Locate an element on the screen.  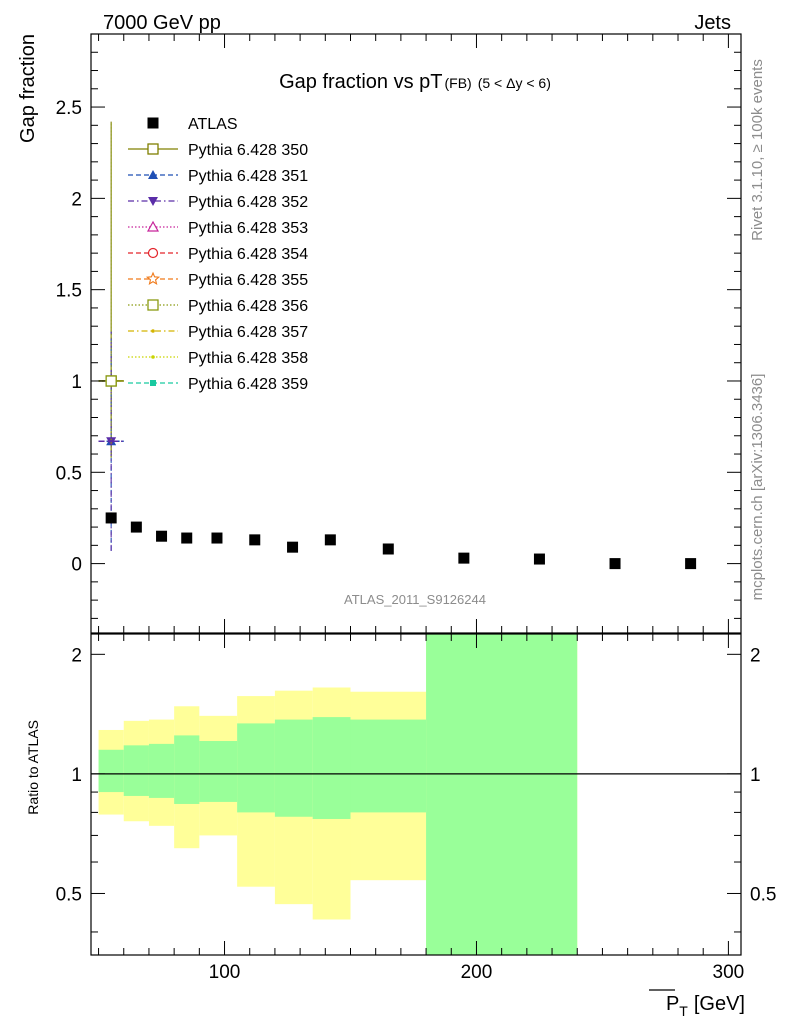
y-tick-label-right: 0.5 is located at coordinates (763, 894).